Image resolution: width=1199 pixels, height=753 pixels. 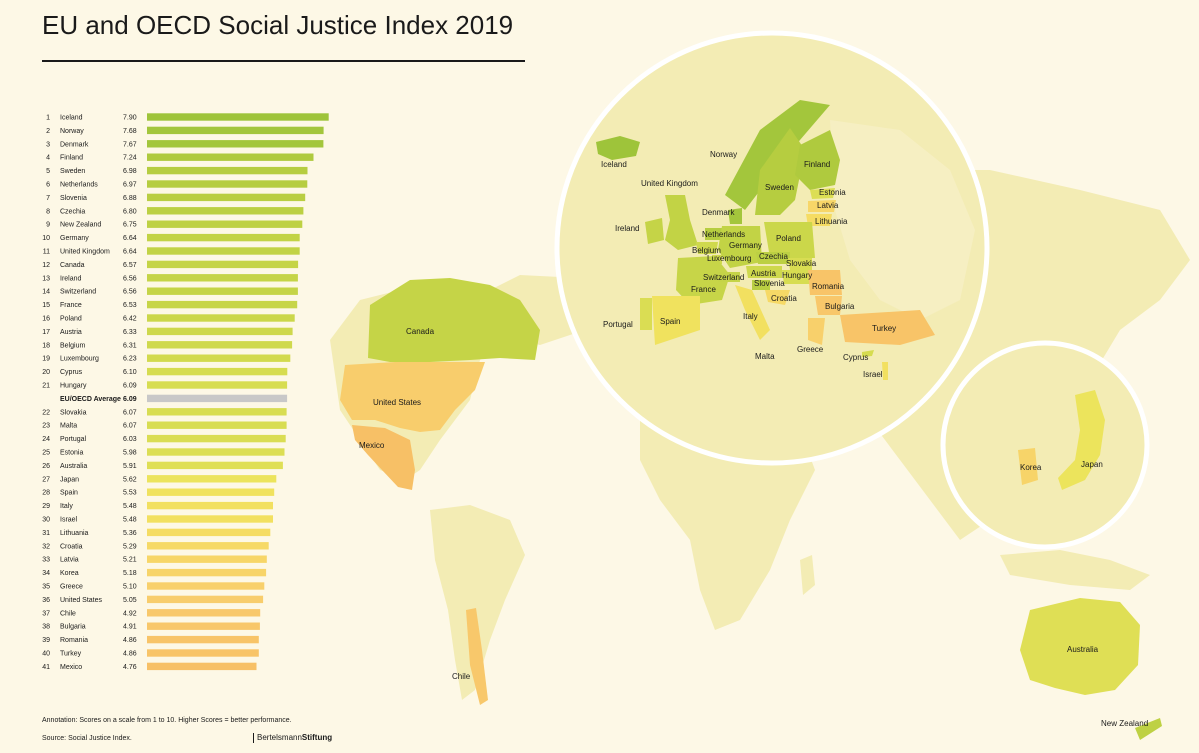 What do you see at coordinates (48, 211) in the screenshot?
I see `rank-label: 8` at bounding box center [48, 211].